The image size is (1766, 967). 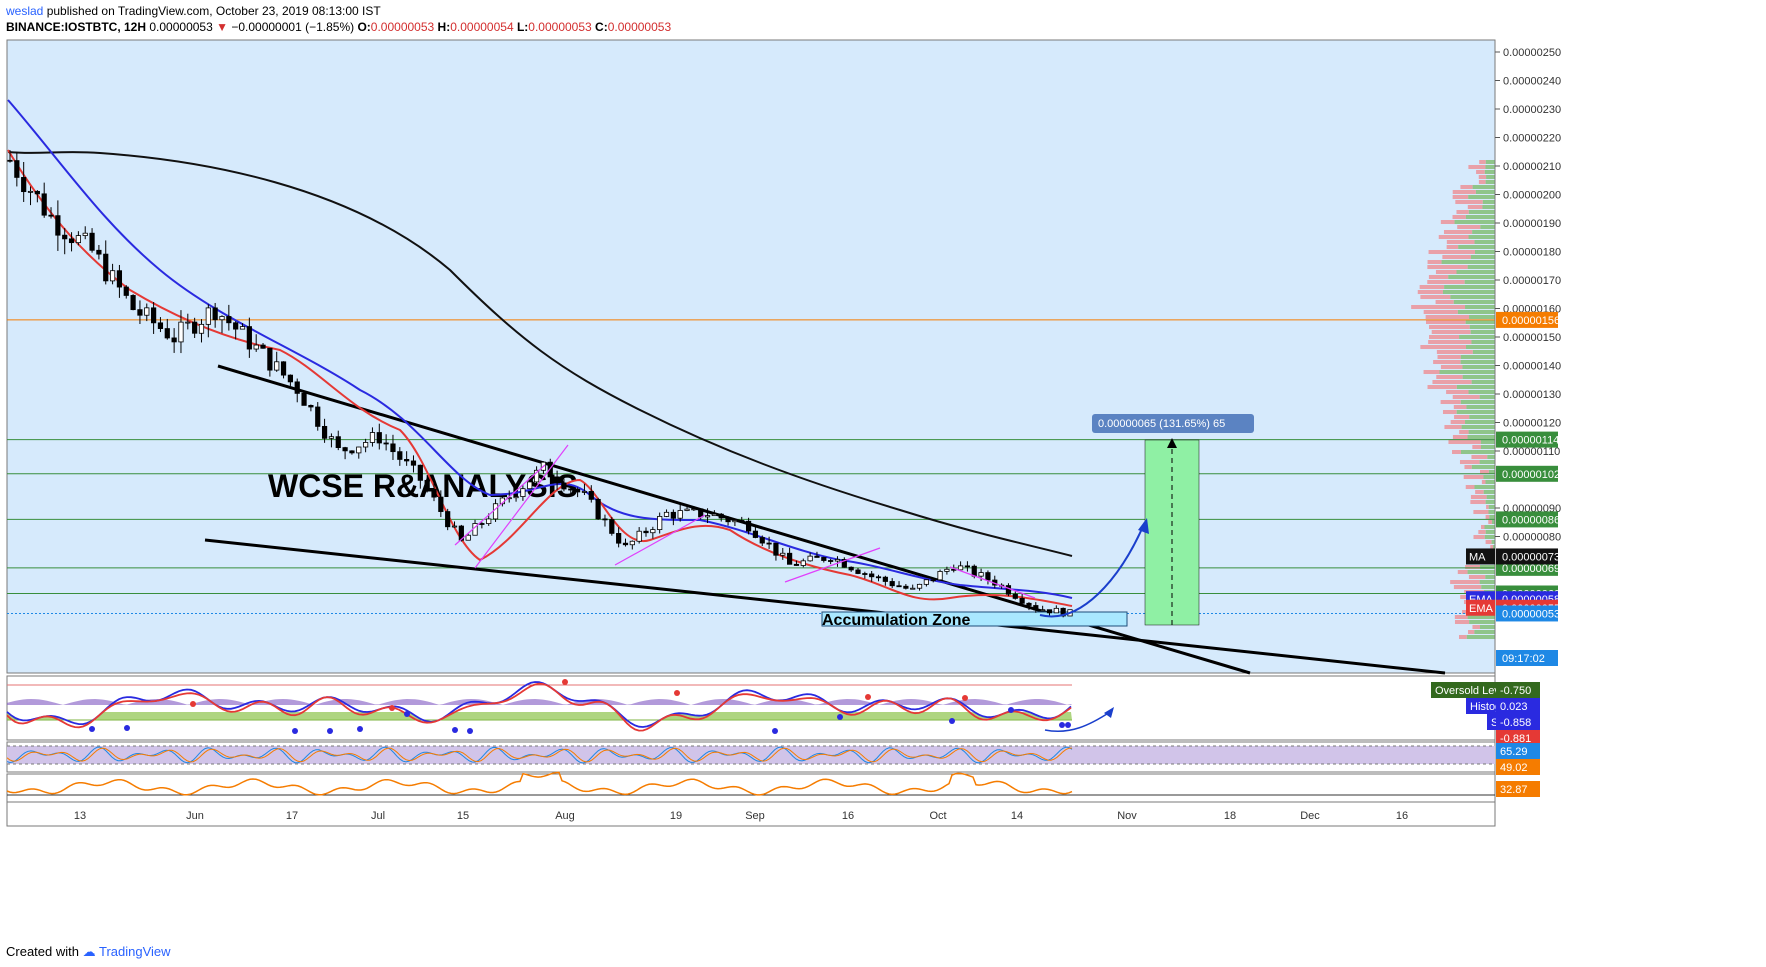 I want to click on time-axis-pane, so click(x=751, y=814).